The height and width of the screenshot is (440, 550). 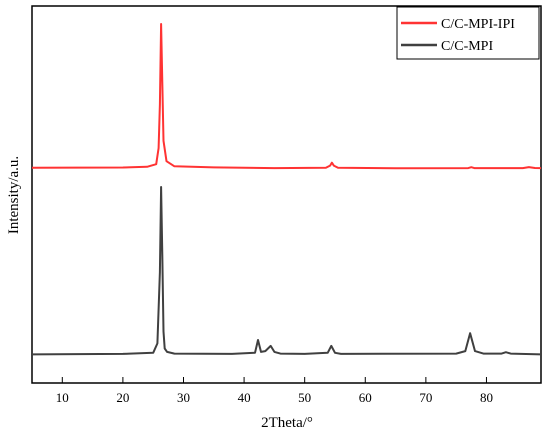 I want to click on x-axis-ticks: 10 20 30 40 50 60 70 80, so click(x=274, y=391).